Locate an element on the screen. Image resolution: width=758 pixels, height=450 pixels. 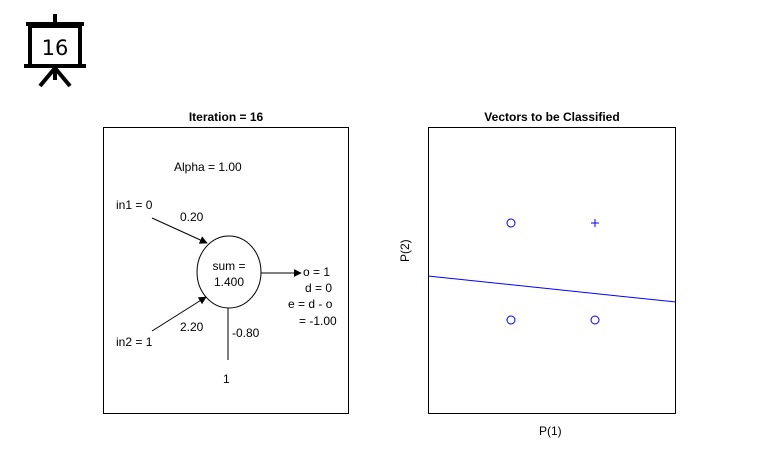
bias-input-label: 1 is located at coordinates (226, 379).